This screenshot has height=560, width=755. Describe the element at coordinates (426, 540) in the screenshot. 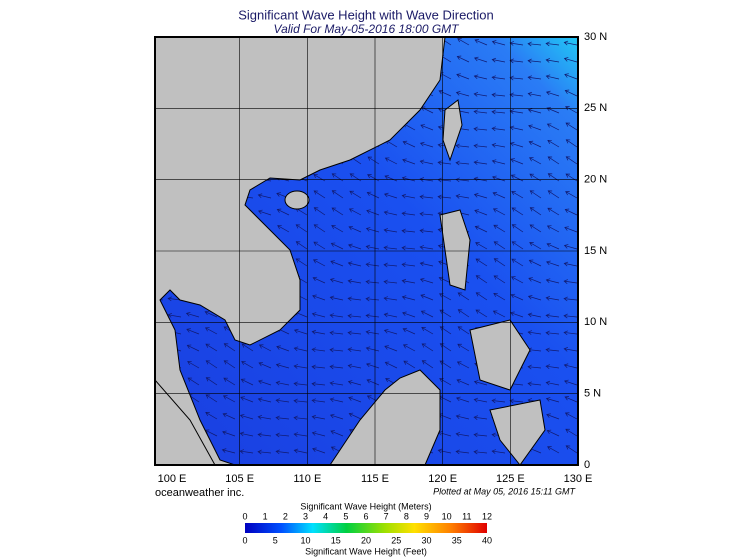

I see `colorbar-feet-label: 30` at that location.